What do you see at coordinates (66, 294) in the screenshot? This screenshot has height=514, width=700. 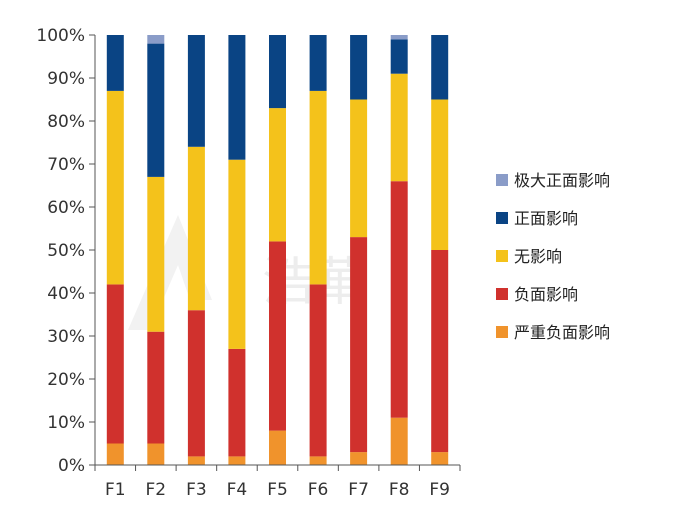 I see `y-tick-label: 40%` at bounding box center [66, 294].